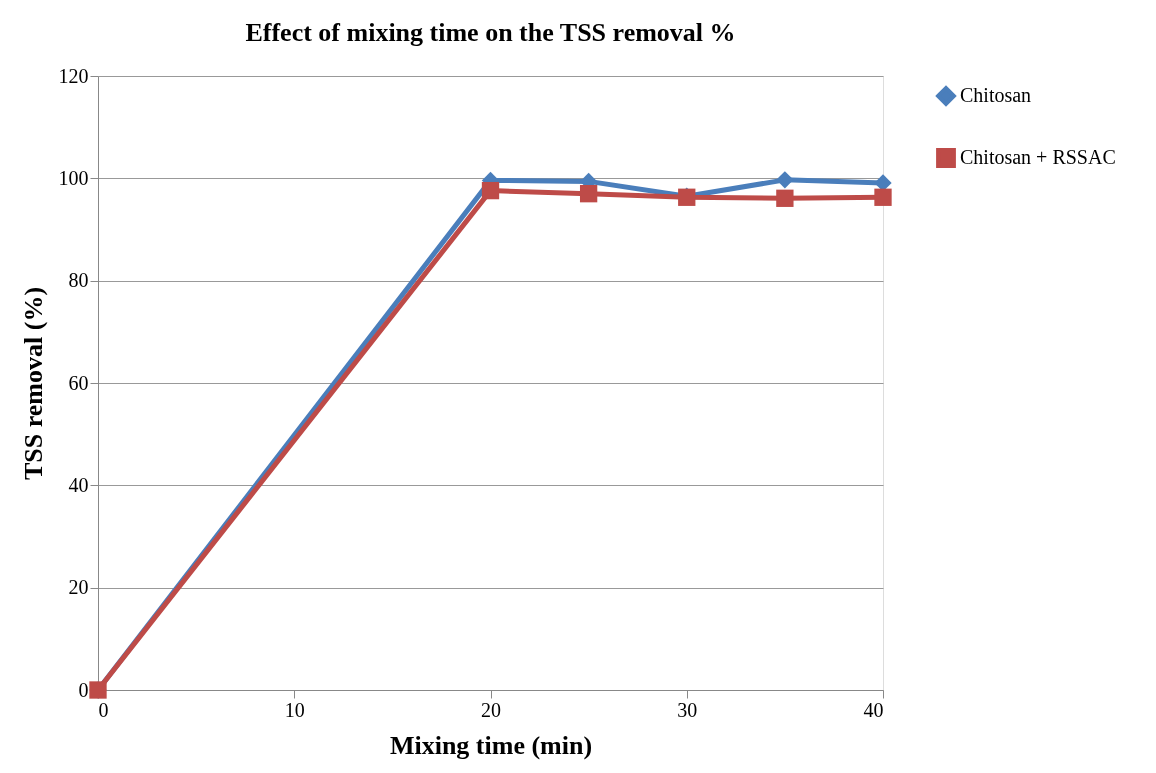  What do you see at coordinates (78, 382) in the screenshot?
I see `y-tick-label: 60` at bounding box center [78, 382].